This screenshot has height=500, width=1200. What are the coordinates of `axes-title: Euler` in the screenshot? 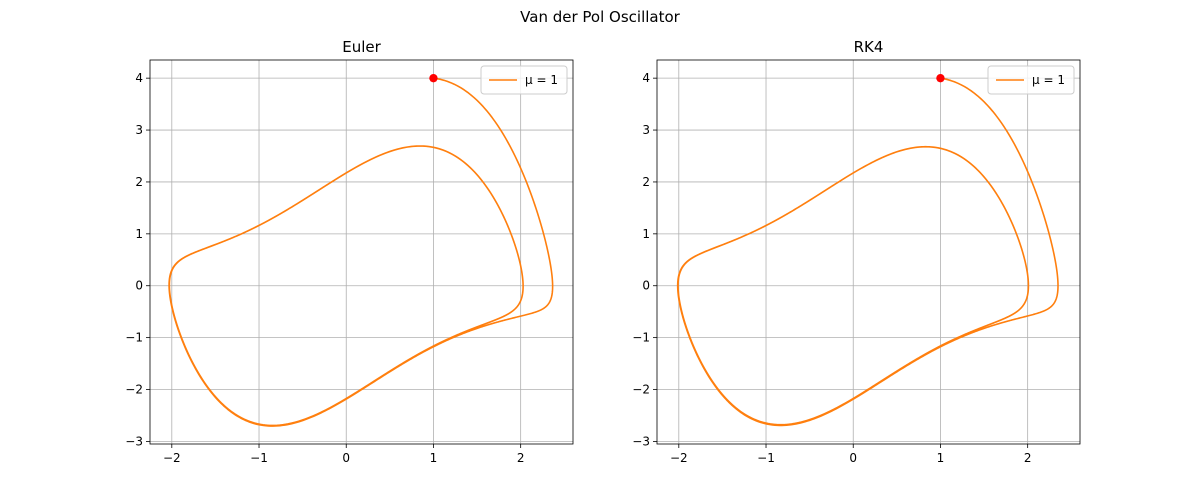 It's located at (361, 47).